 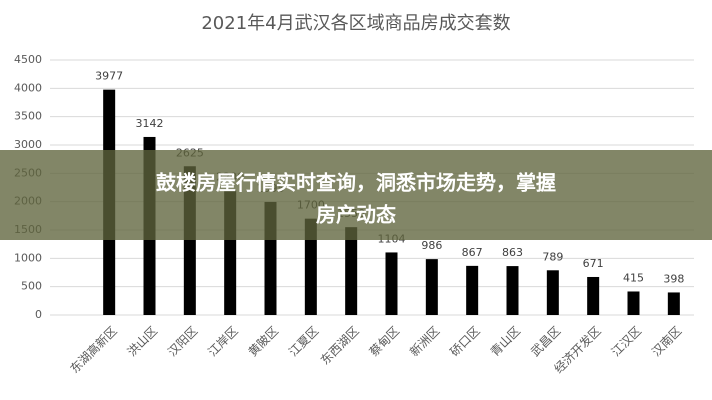 What do you see at coordinates (356, 215) in the screenshot?
I see `banner-text: 房产动态` at bounding box center [356, 215].